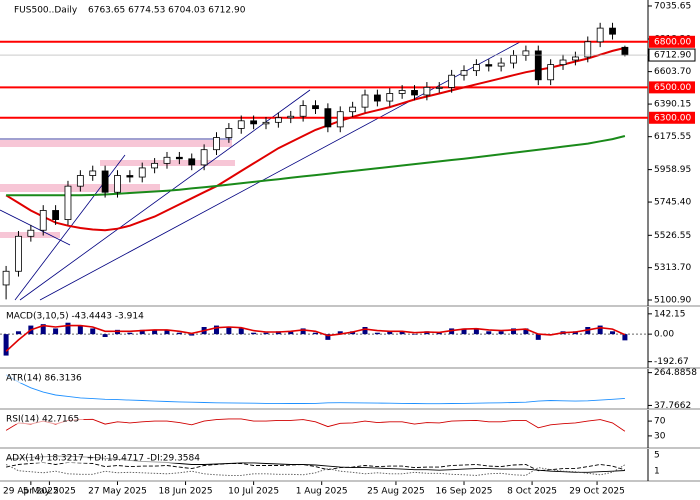  Describe the element at coordinates (672, 268) in the screenshot. I see `y-tick-label: 5313.70` at that location.